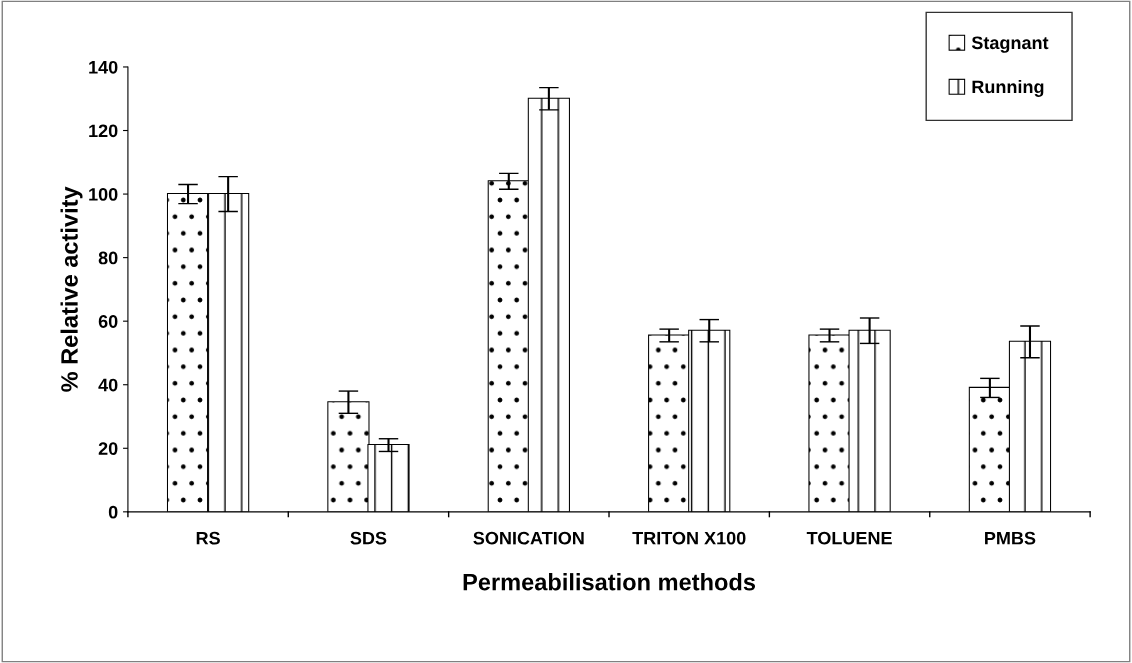 The image size is (1132, 663). Describe the element at coordinates (108, 258) in the screenshot. I see `y-tick-label: 80` at that location.